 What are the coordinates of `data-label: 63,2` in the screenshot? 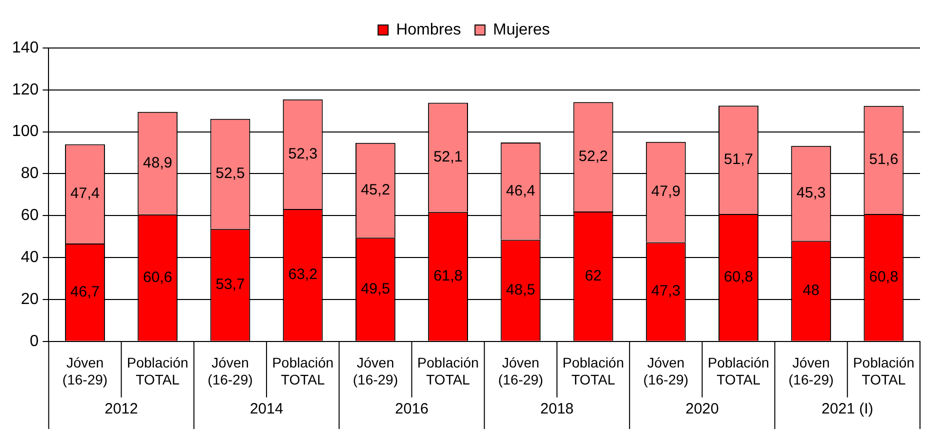 It's located at (303, 275).